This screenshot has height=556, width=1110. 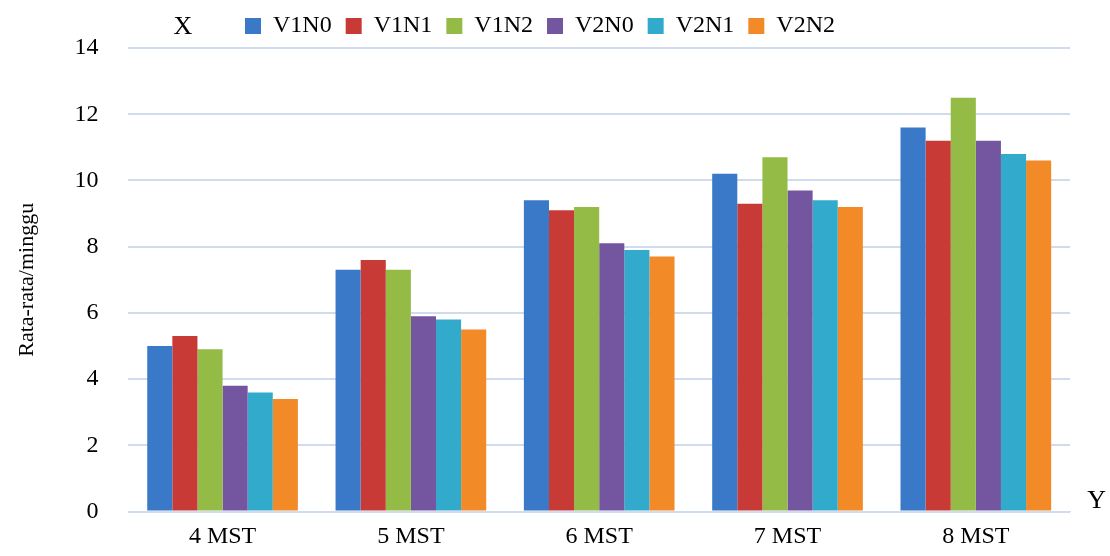 What do you see at coordinates (92, 311) in the screenshot?
I see `y-tick-label: 6` at bounding box center [92, 311].